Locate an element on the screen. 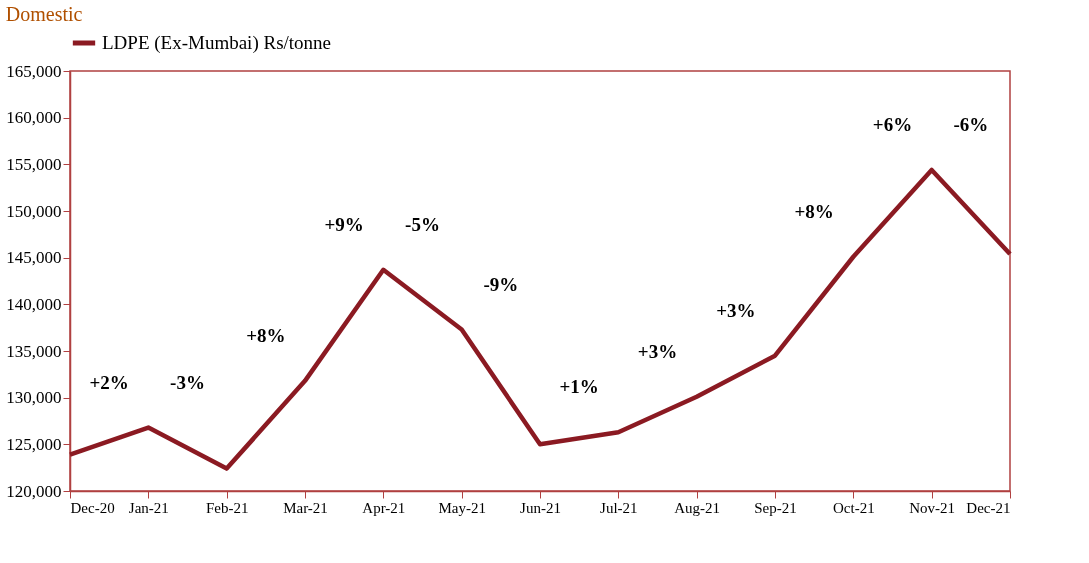 The width and height of the screenshot is (1089, 563). annotation: +6% is located at coordinates (892, 124).